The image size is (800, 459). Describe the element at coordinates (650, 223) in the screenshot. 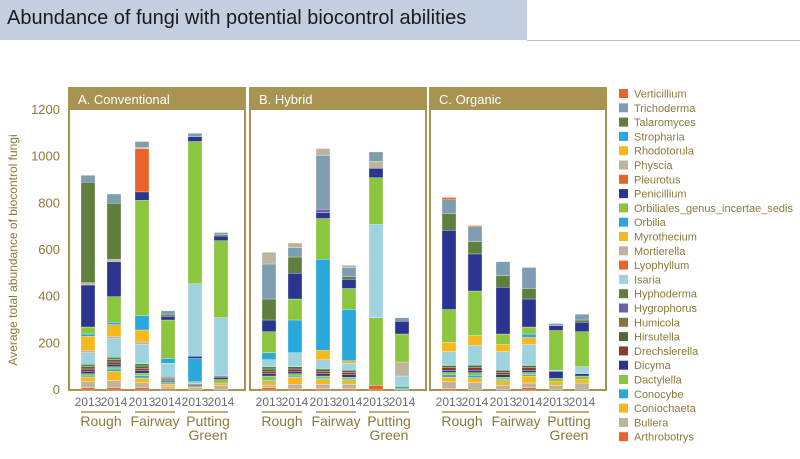

I see `legend-label: Orbilia` at that location.